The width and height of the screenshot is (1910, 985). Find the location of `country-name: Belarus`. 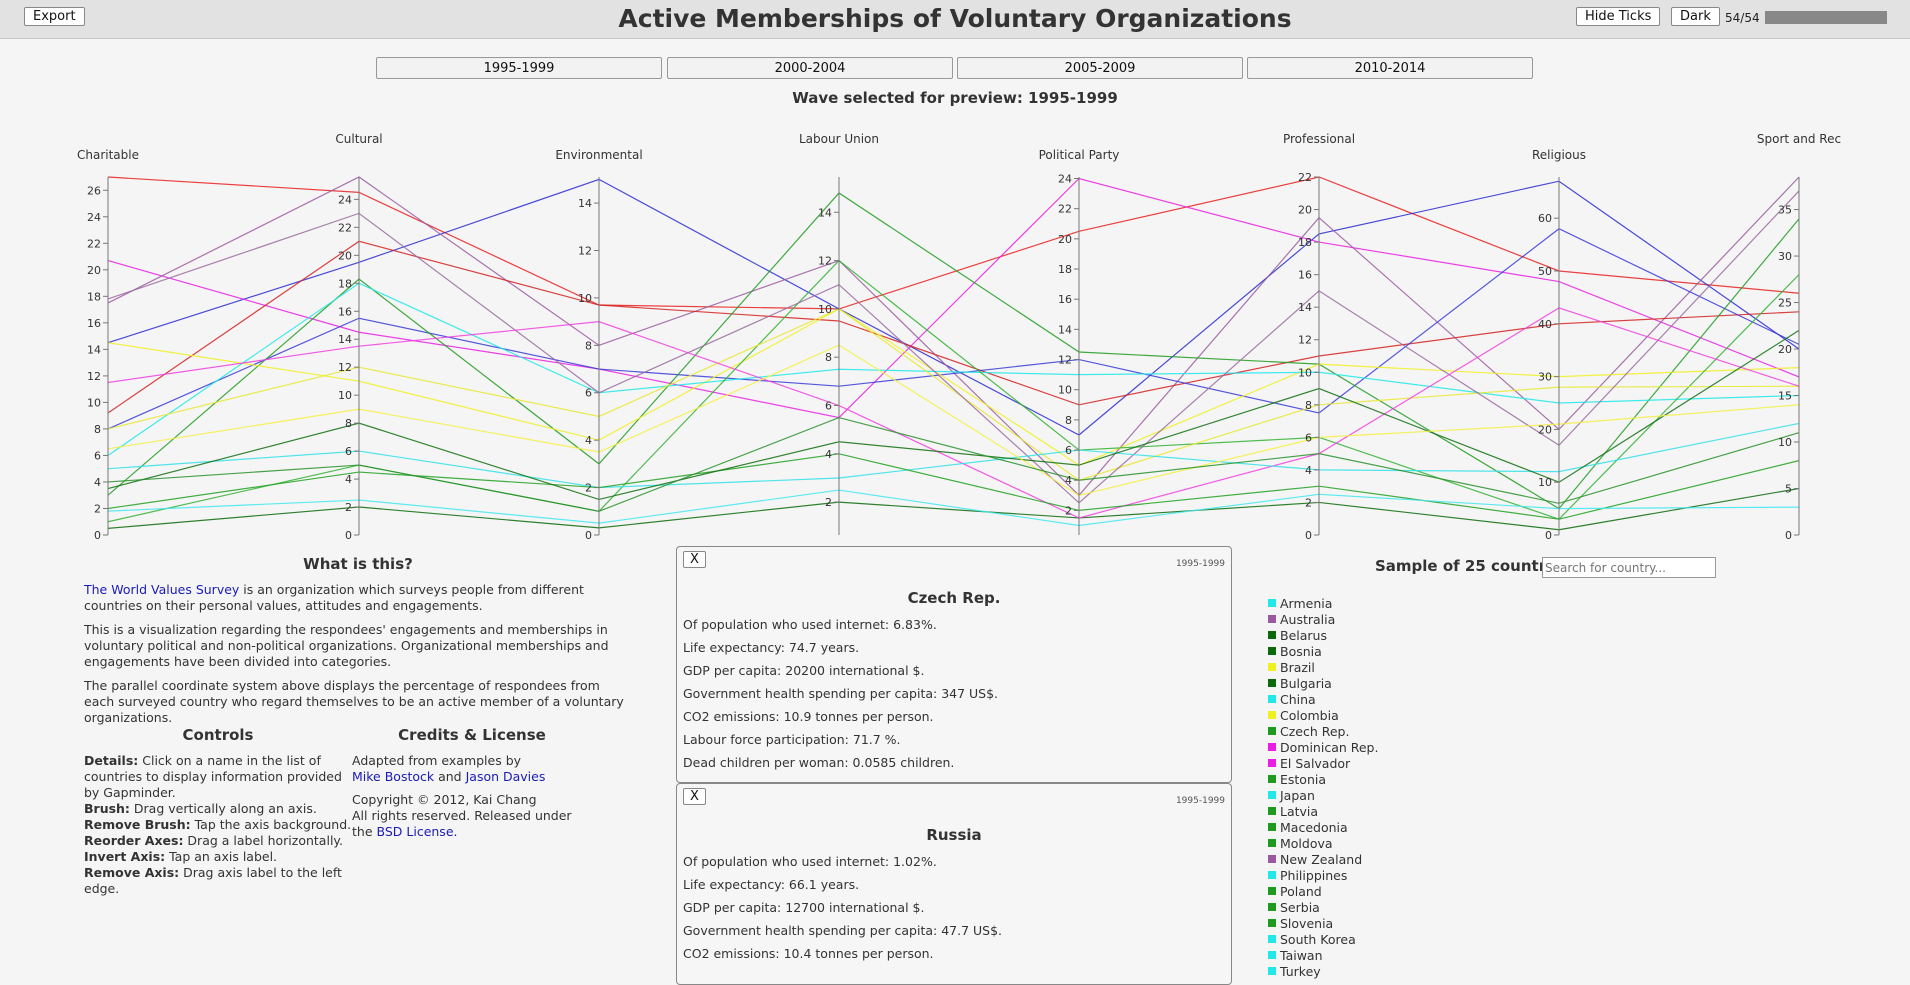

country-name: Belarus is located at coordinates (1303, 635).